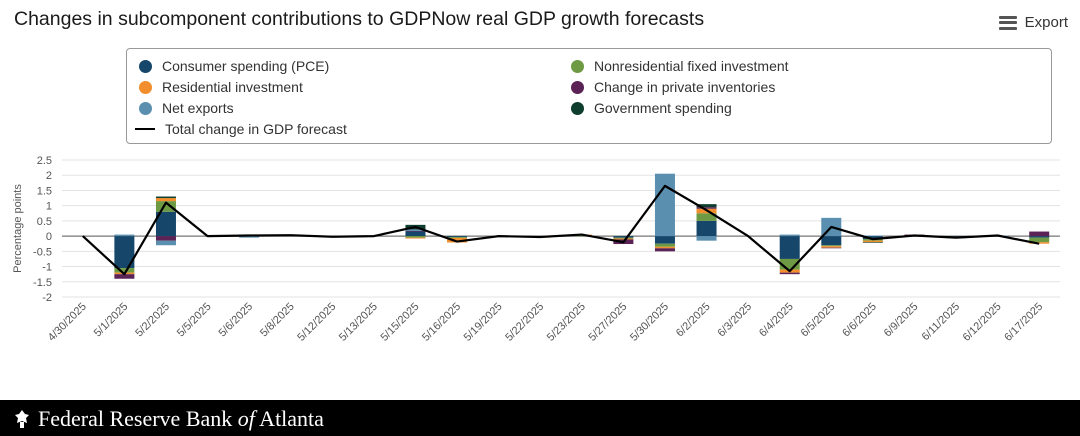 The image size is (1080, 436). What do you see at coordinates (111, 320) in the screenshot?
I see `x-tick-label: 5/1/2025` at bounding box center [111, 320].